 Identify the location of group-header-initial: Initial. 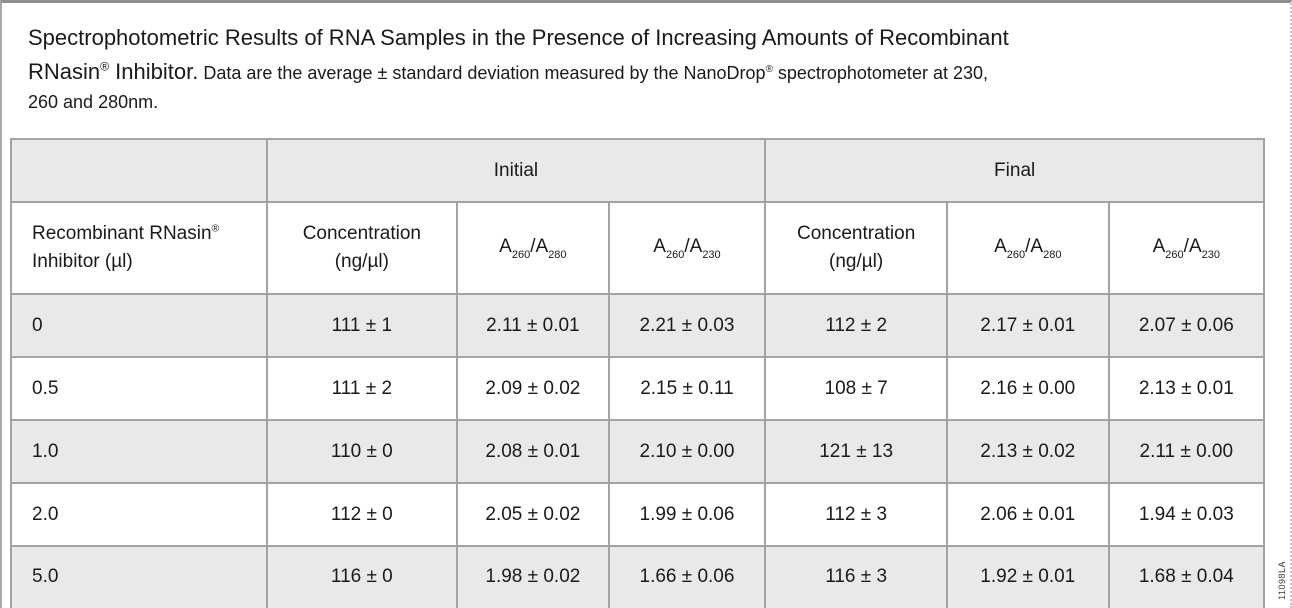
(516, 170).